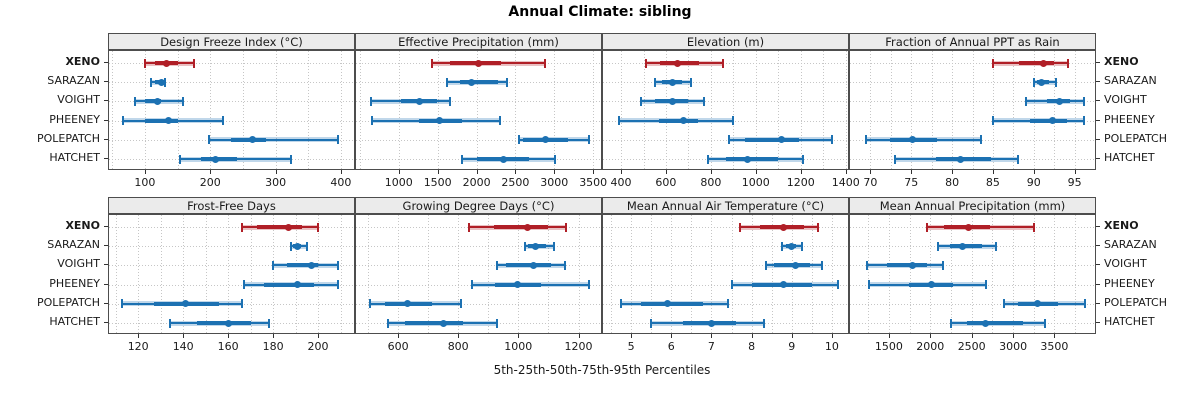 This screenshot has height=400, width=1200. Describe the element at coordinates (1130, 245) in the screenshot. I see `site-label-sarazan: SARAZAN` at that location.